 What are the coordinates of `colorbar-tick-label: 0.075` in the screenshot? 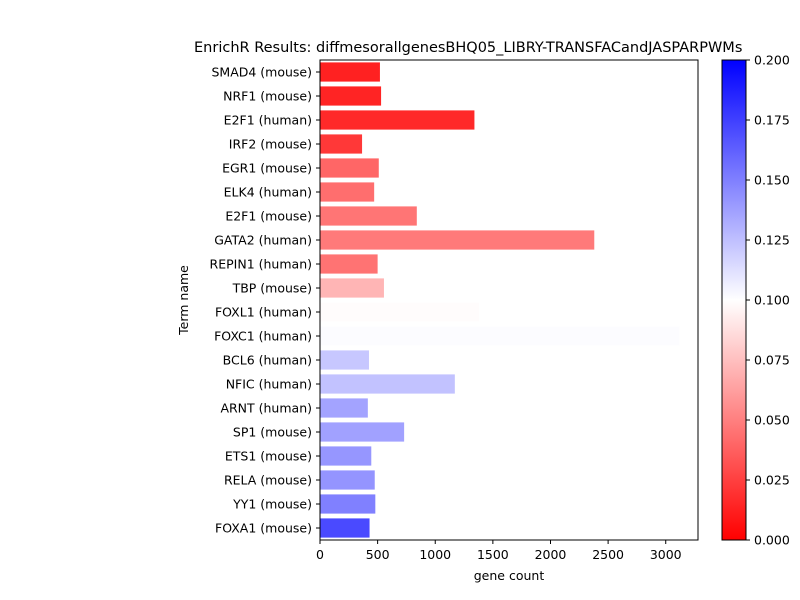 It's located at (772, 360).